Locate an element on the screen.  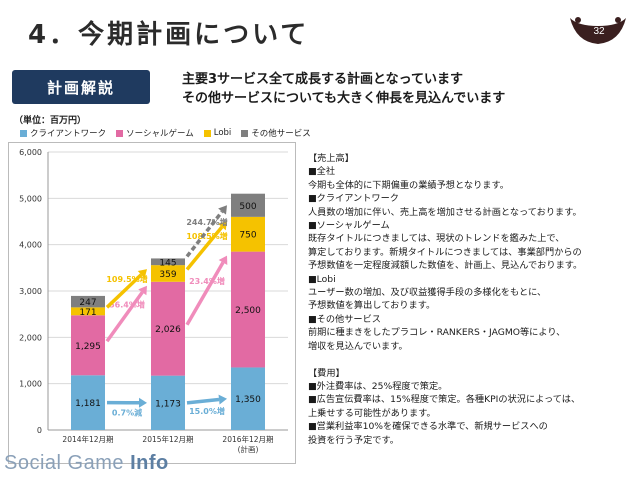
x-tick-label: 2014年12月期 is located at coordinates (87, 439).